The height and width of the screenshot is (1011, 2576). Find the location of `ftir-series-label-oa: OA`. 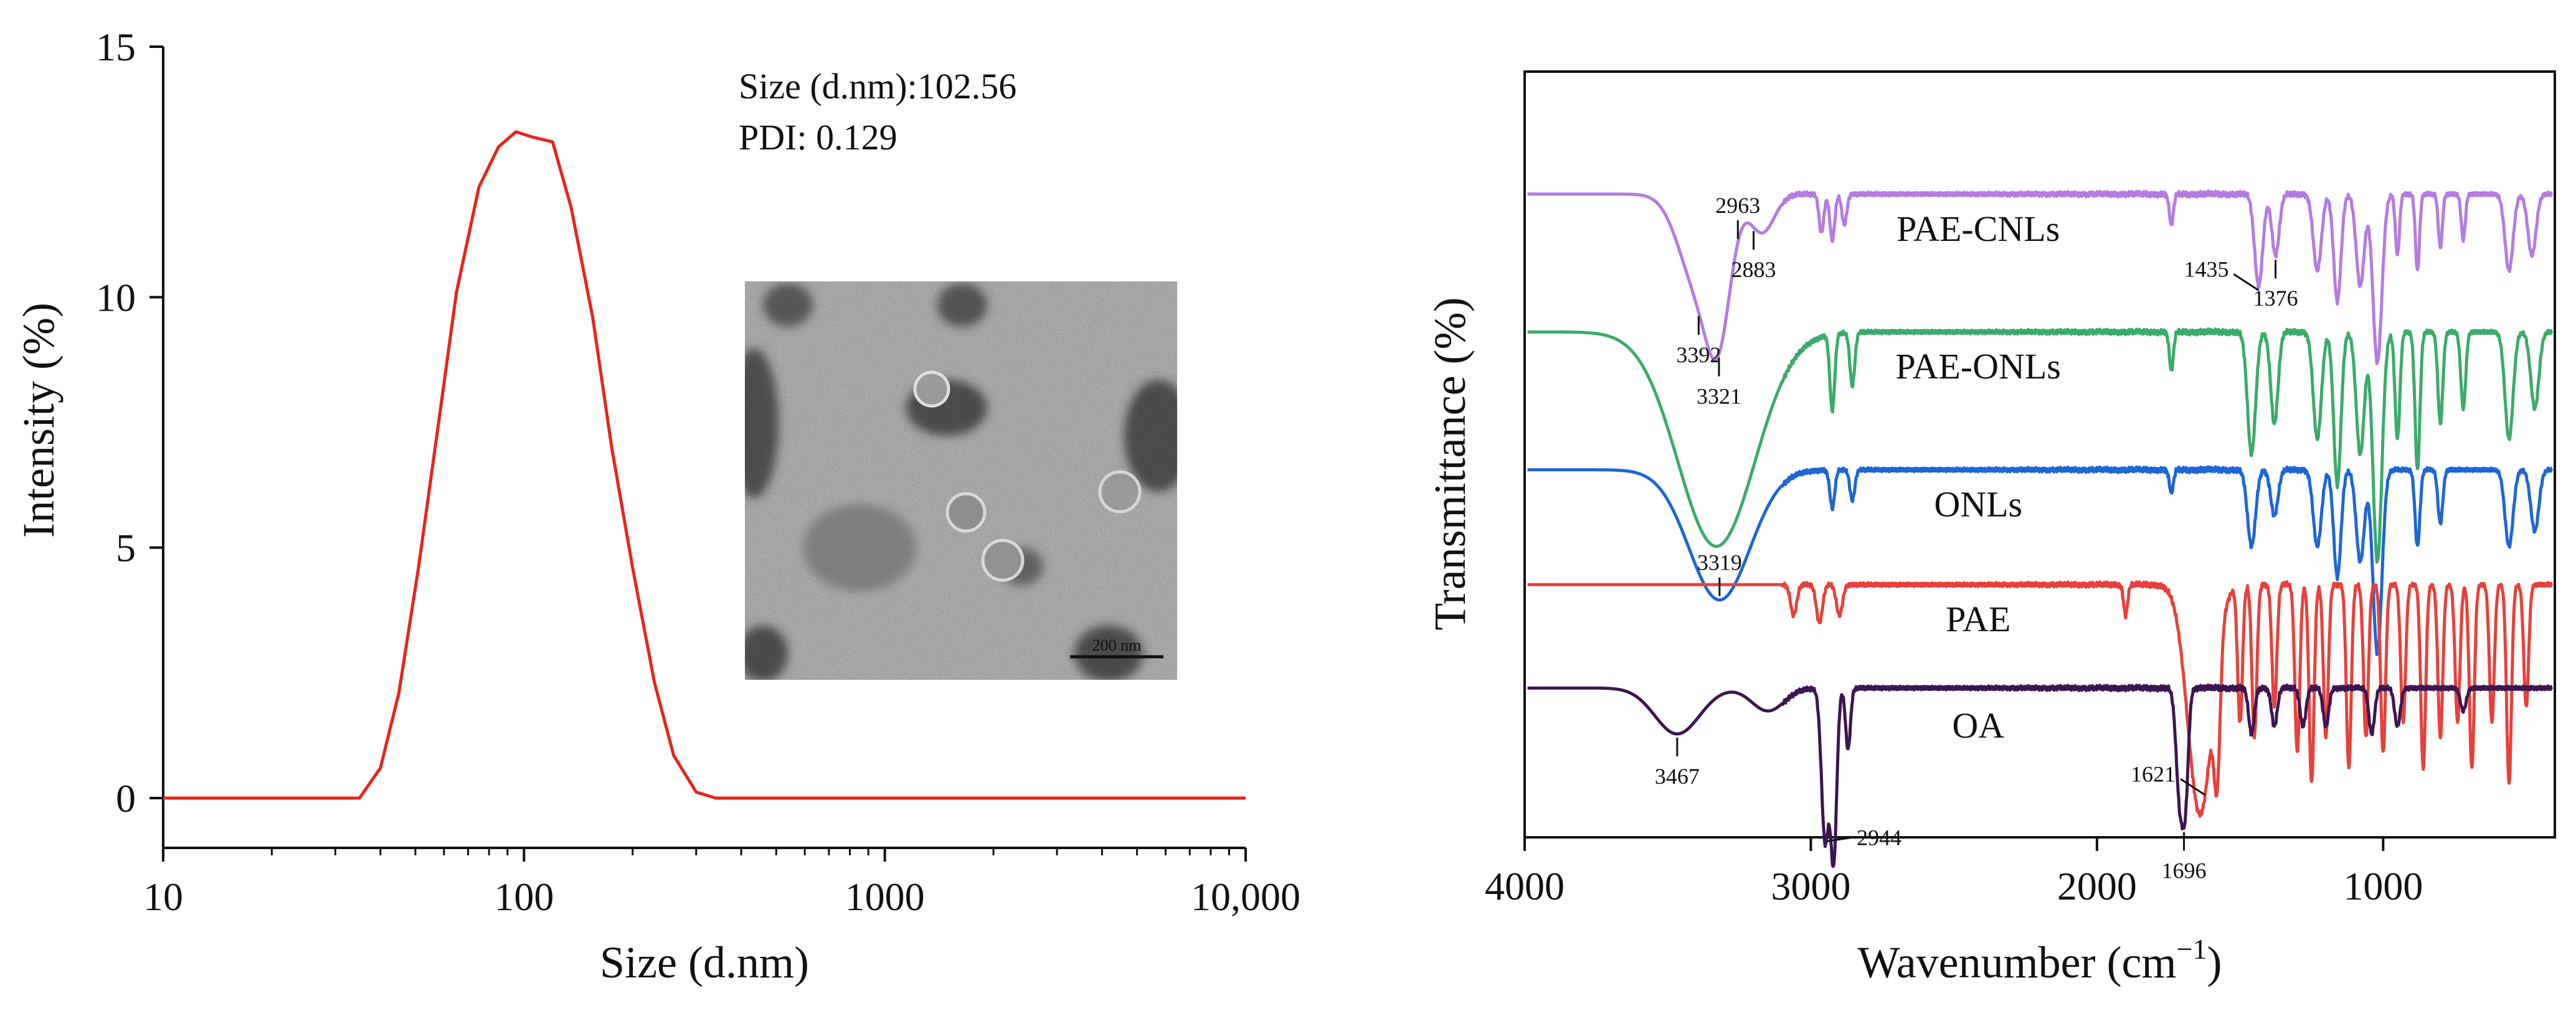

ftir-series-label-oa: OA is located at coordinates (1978, 725).